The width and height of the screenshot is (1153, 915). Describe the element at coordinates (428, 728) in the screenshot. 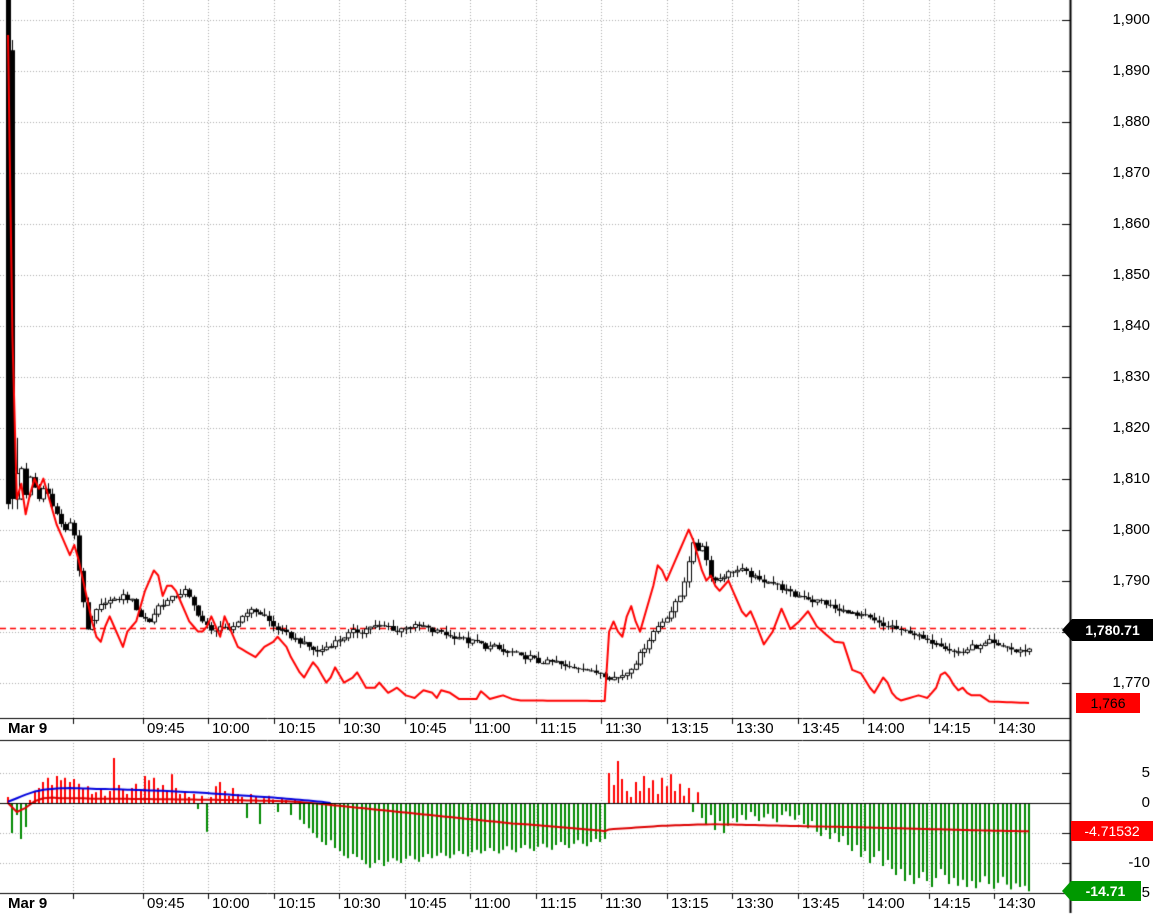

I see `time-axis-label: 10:45` at that location.